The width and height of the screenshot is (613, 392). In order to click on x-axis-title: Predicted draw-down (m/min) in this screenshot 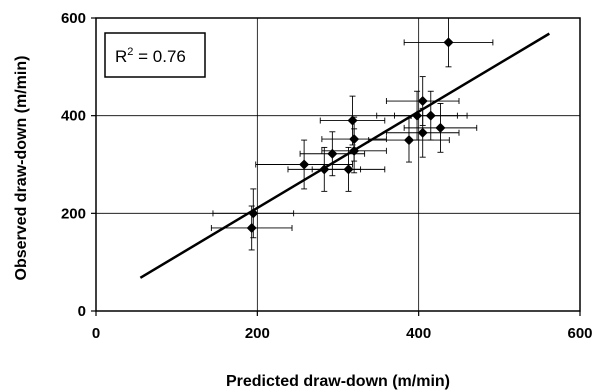, I will do `click(338, 381)`.